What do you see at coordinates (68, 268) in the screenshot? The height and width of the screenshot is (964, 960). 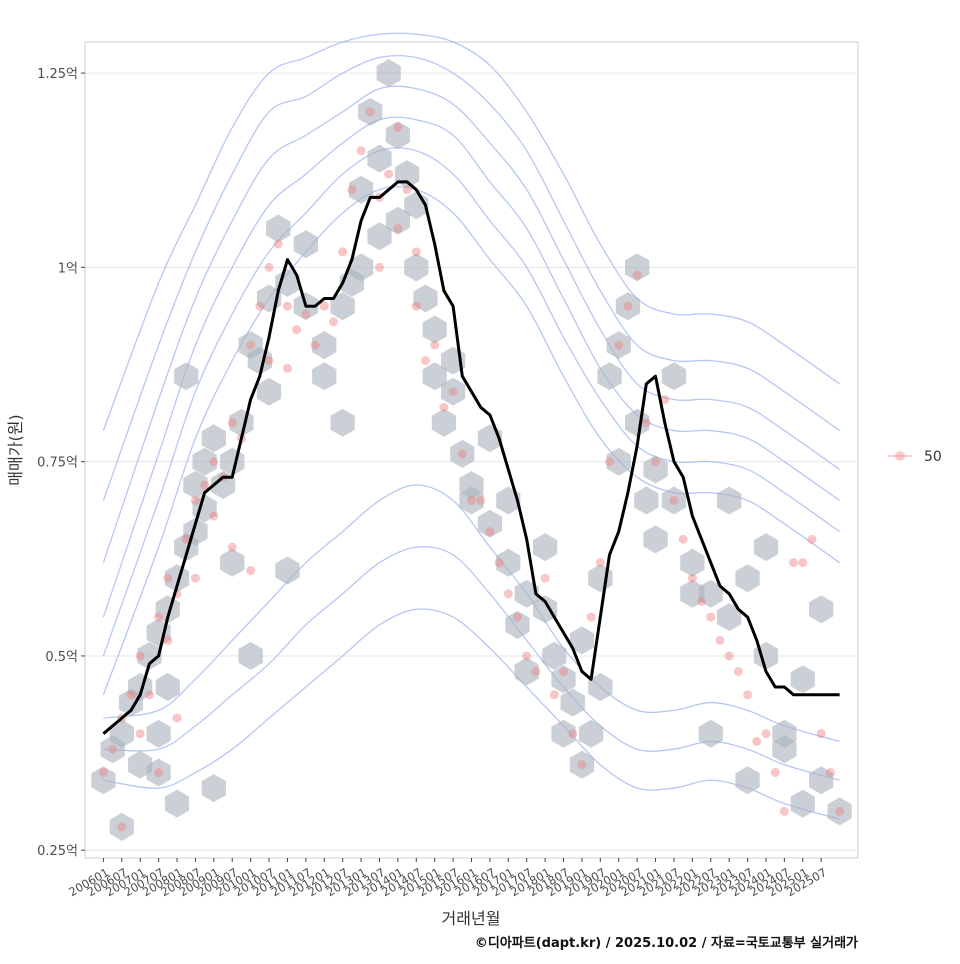 I see `y-tick-label: 1억` at bounding box center [68, 268].